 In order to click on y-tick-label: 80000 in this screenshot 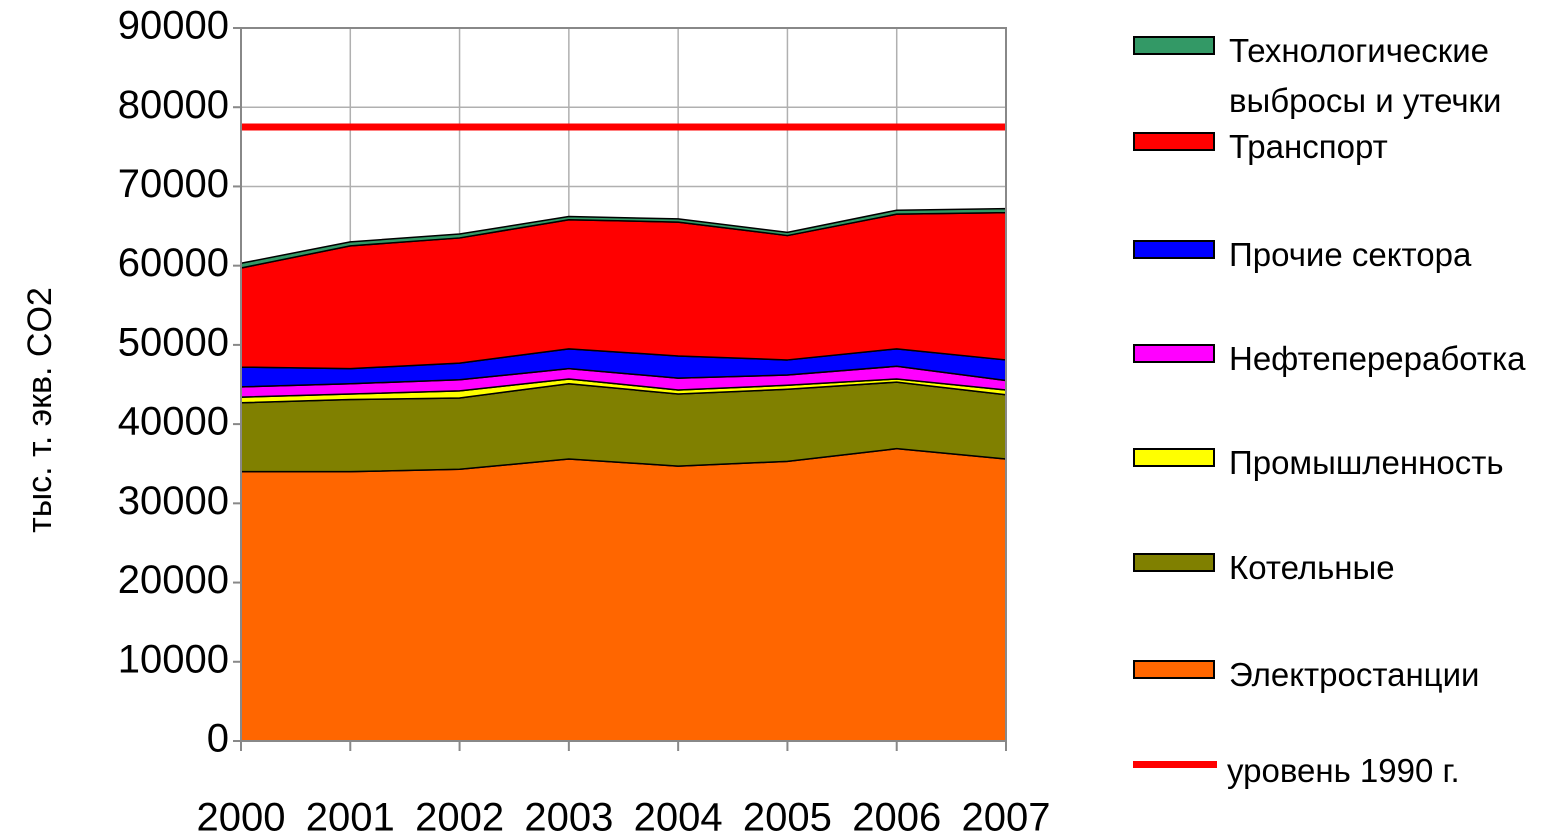, I will do `click(173, 105)`.